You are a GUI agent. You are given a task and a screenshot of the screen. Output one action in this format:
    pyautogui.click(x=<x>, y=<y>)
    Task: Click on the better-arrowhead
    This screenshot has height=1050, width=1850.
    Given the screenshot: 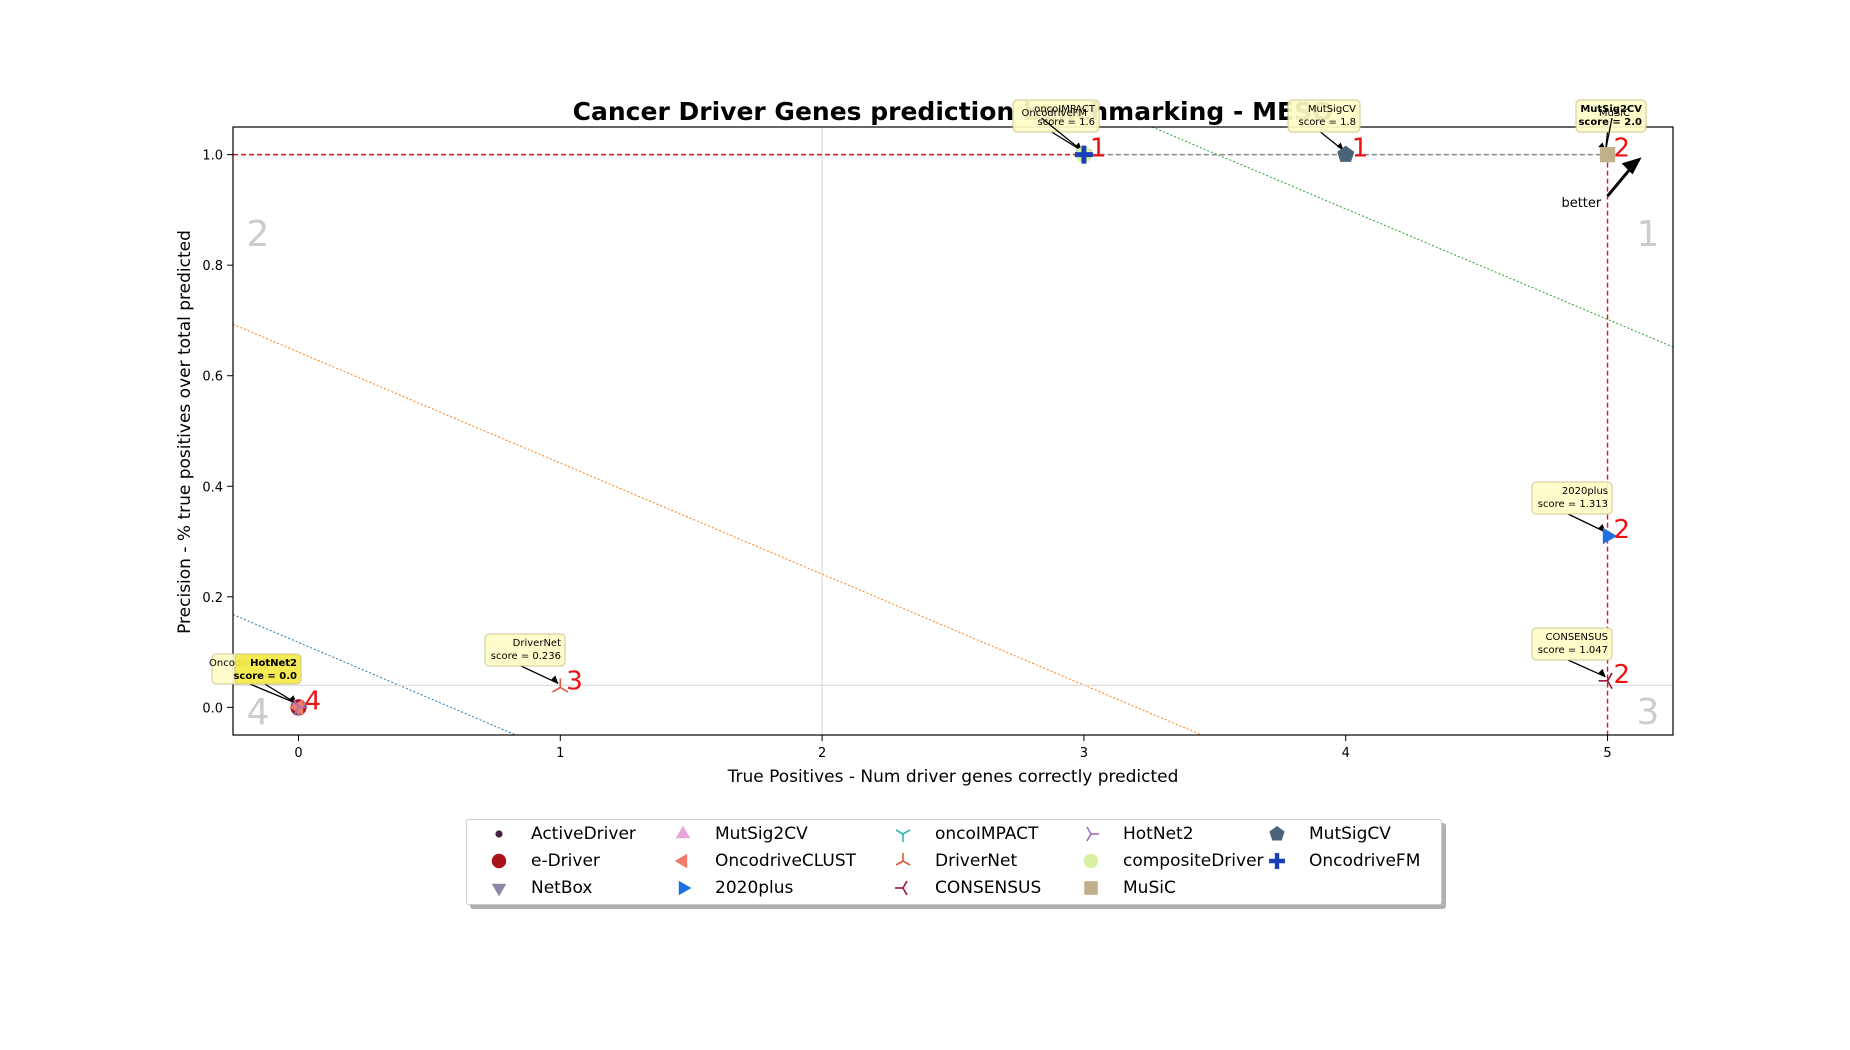 What is the action you would take?
    pyautogui.click(x=1631, y=166)
    